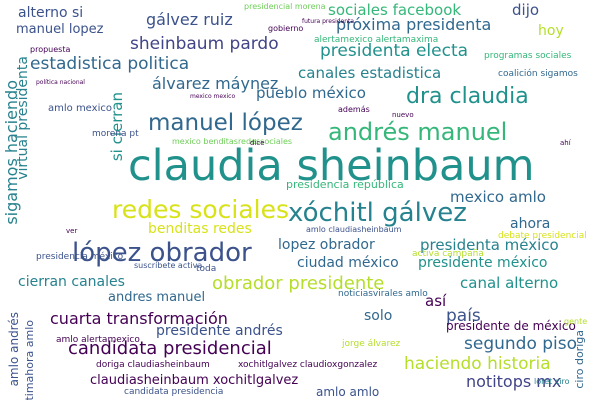  Describe the element at coordinates (489, 245) in the screenshot. I see `cloud-word: presidenta méxico` at that location.